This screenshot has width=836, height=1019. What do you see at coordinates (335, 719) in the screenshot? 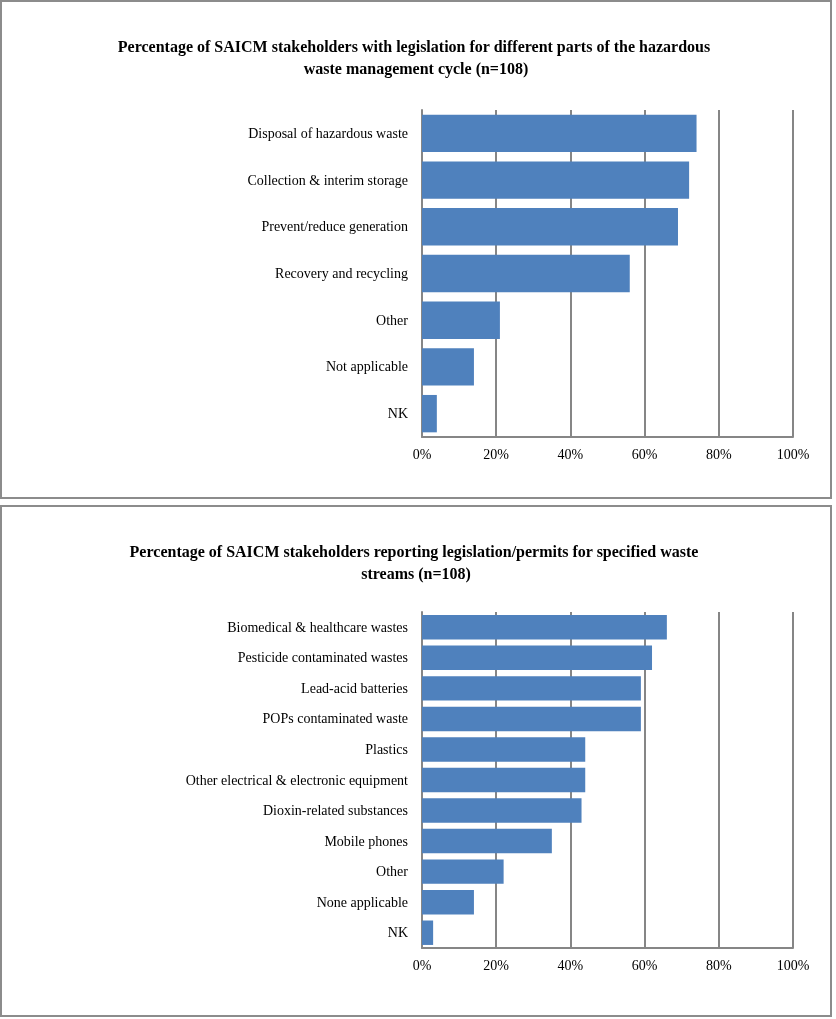
I see `y-tick-label: POPs contaminated waste` at bounding box center [335, 719].